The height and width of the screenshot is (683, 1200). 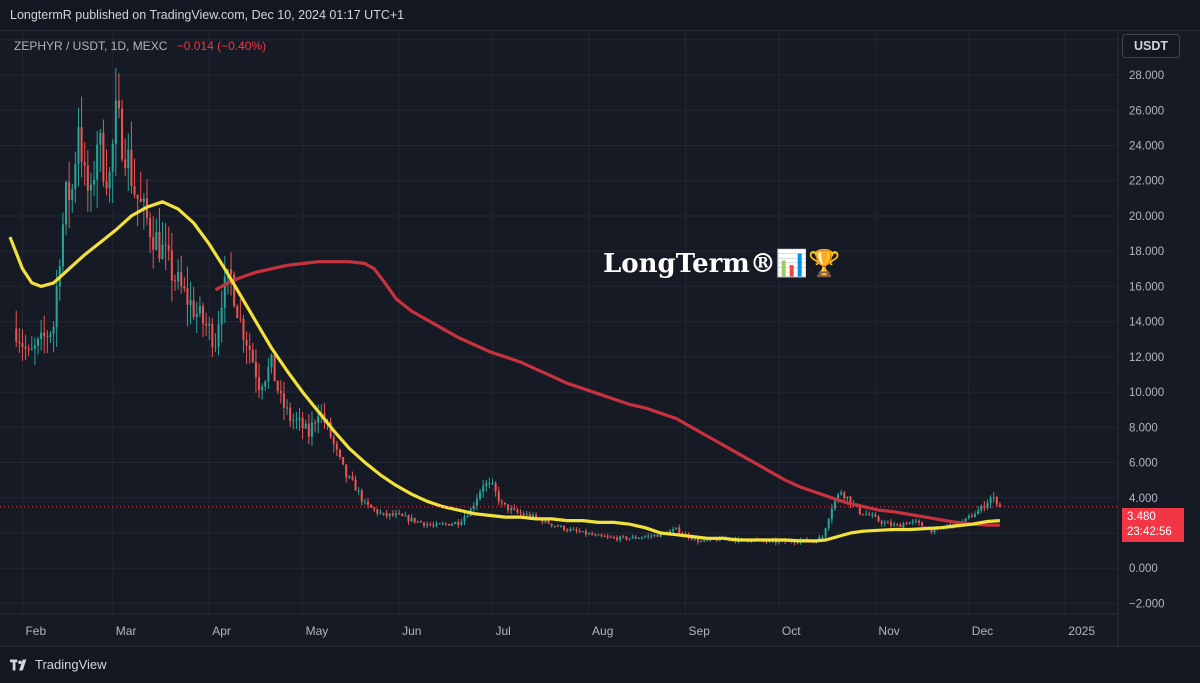 What do you see at coordinates (791, 631) in the screenshot?
I see `x-tick-label: Oct` at bounding box center [791, 631].